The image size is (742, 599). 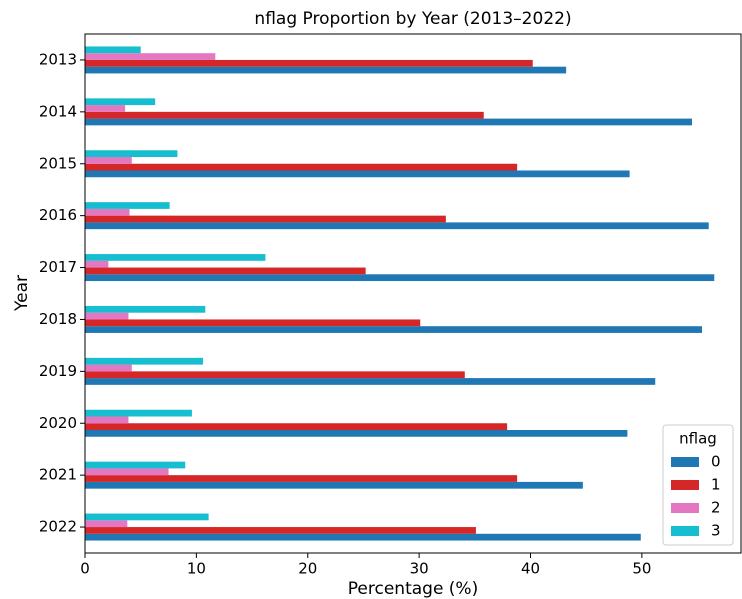 What do you see at coordinates (196, 569) in the screenshot?
I see `x-tick-label: 10` at bounding box center [196, 569].